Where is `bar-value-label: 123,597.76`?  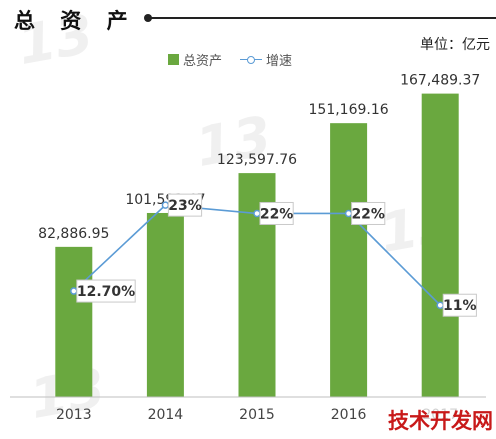 bar-value-label: 123,597.76 is located at coordinates (257, 160).